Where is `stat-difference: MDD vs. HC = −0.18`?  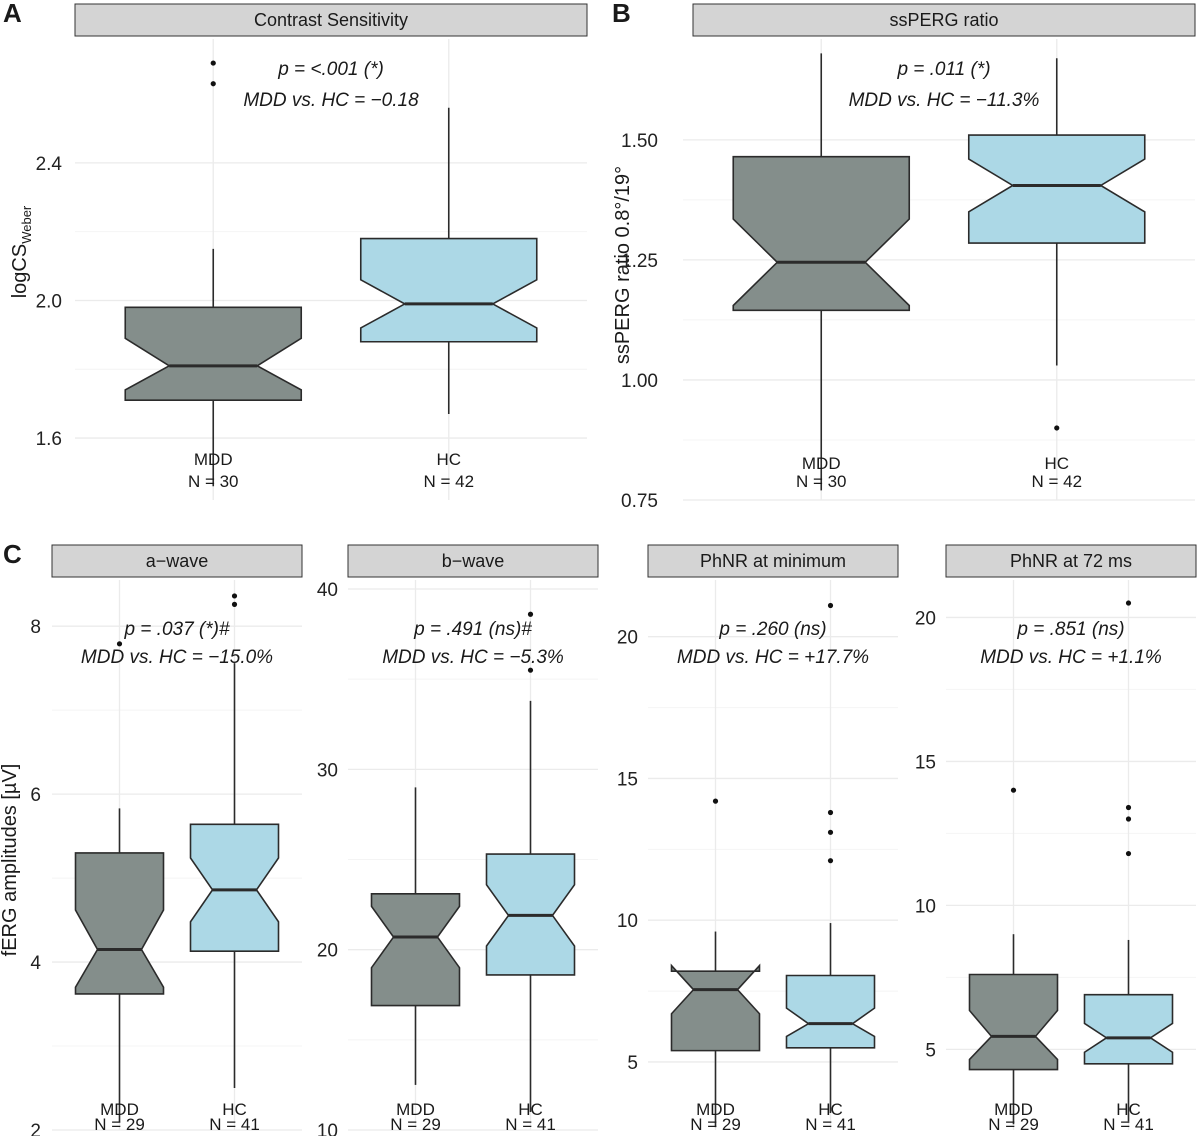
stat-difference: MDD vs. HC = −0.18 is located at coordinates (331, 100).